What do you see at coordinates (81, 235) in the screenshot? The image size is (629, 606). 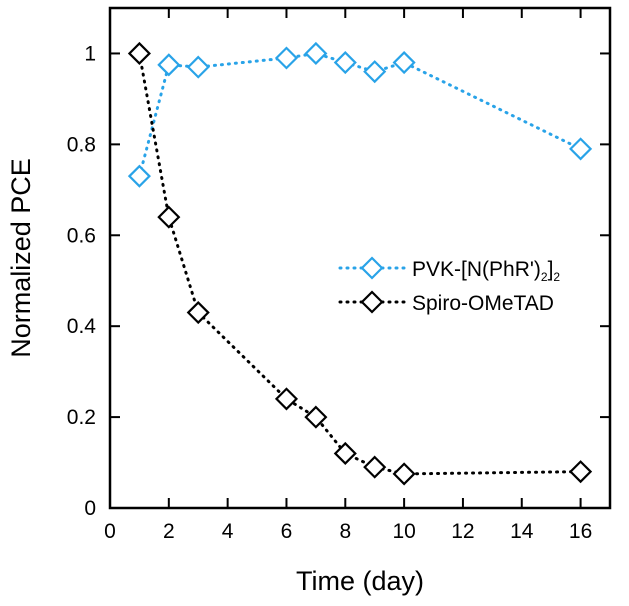 I see `y-tick-label: 0.6` at bounding box center [81, 235].